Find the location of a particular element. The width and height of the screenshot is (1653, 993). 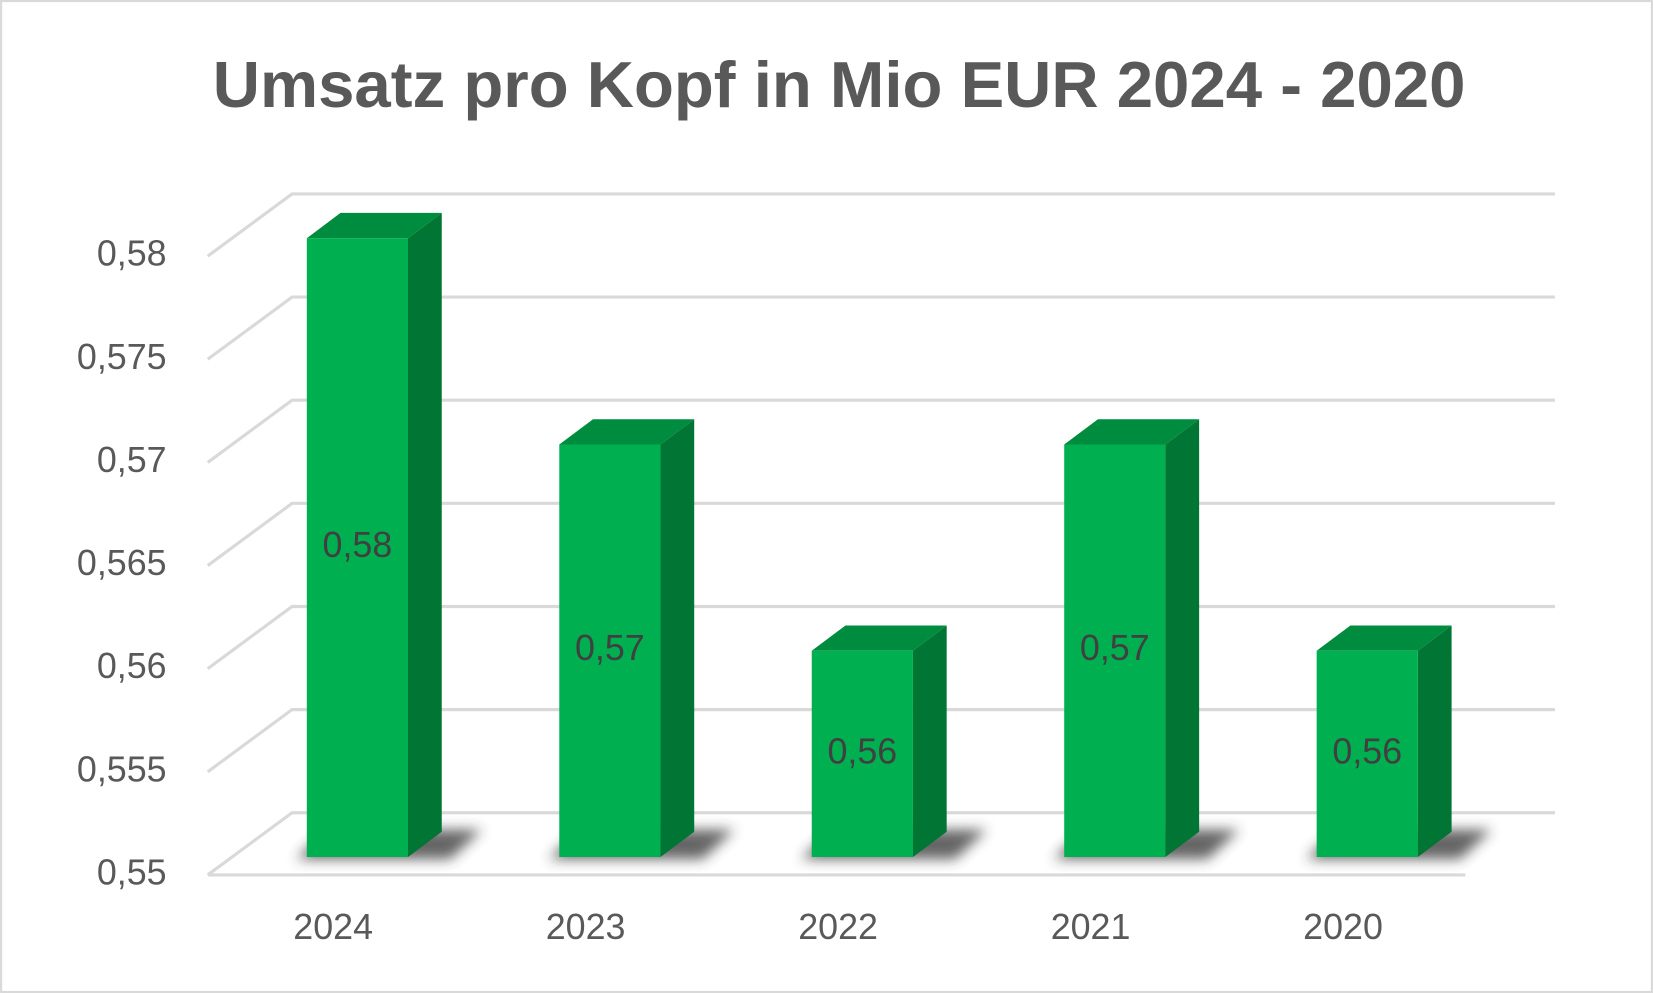

y-tick-label: 0,575 is located at coordinates (122, 357).